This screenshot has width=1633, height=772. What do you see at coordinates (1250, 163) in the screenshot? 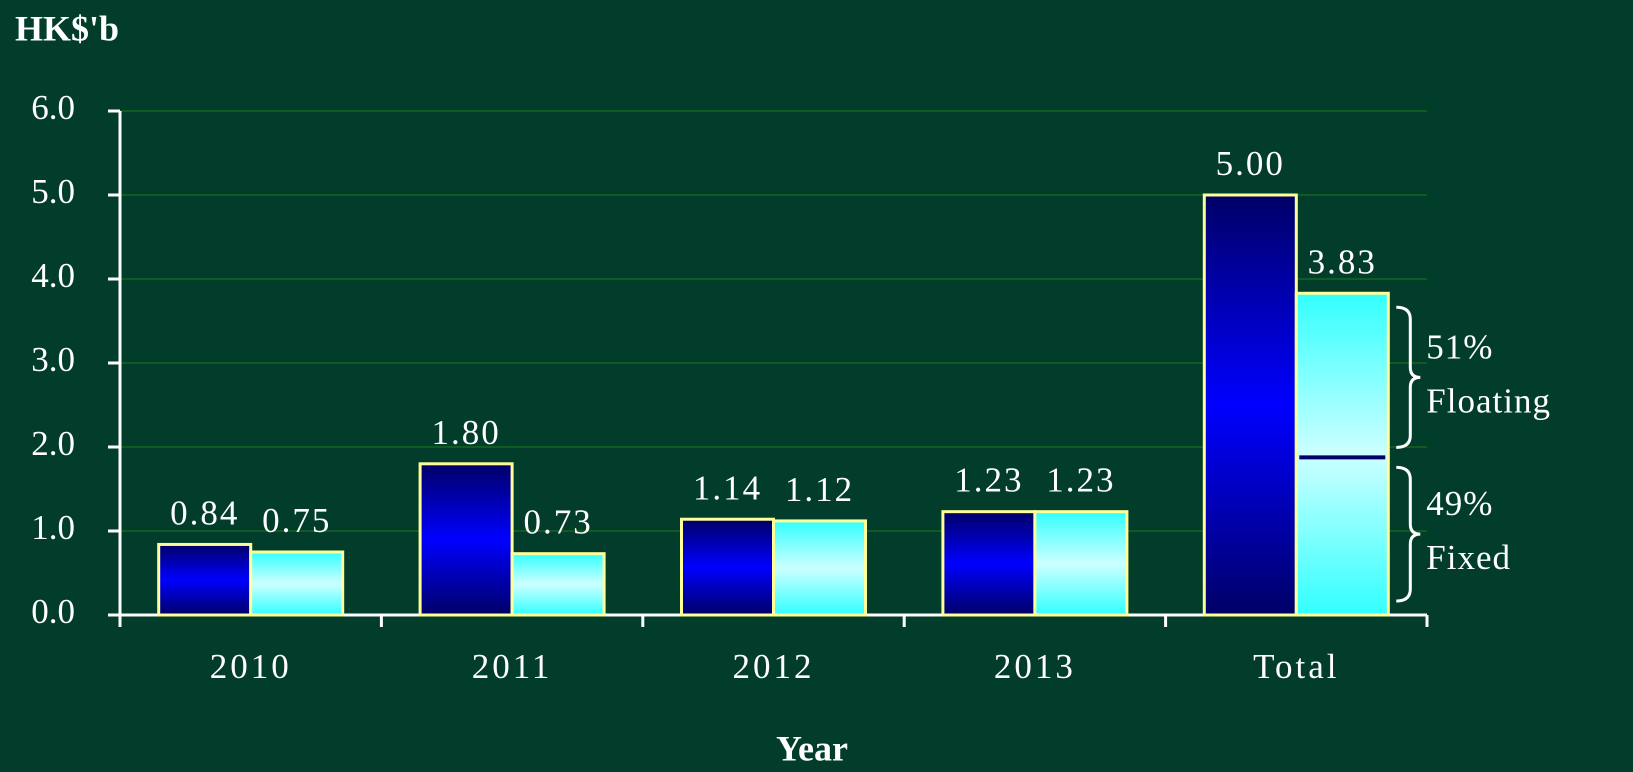
I see `value-label: 5.00` at bounding box center [1250, 163].